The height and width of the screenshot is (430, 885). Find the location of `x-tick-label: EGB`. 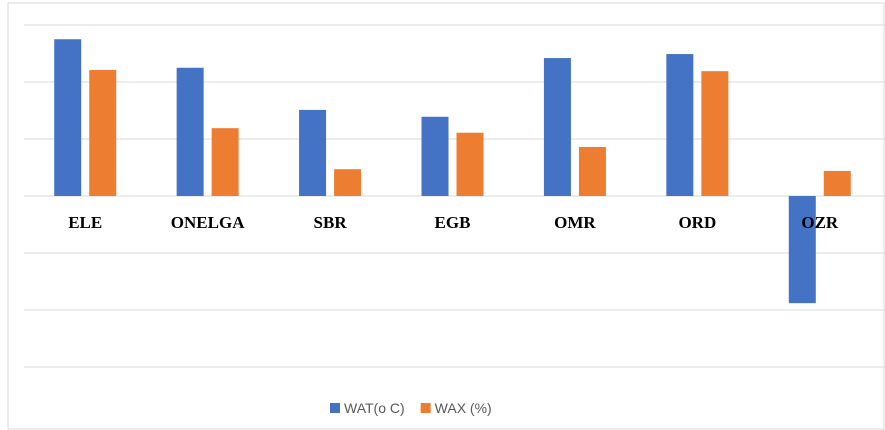

x-tick-label: EGB is located at coordinates (453, 222).